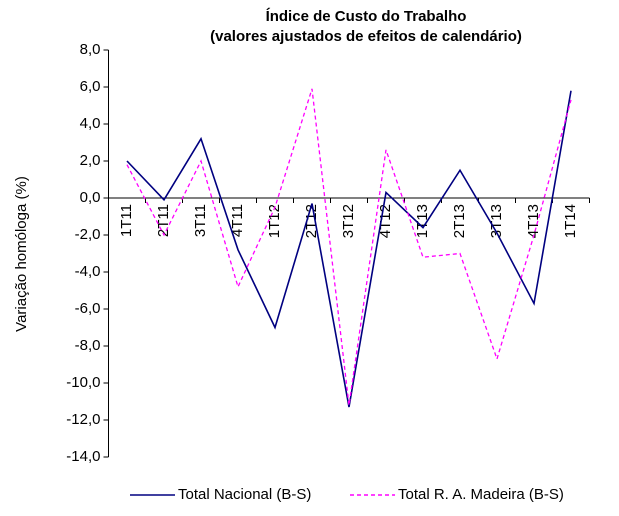 The height and width of the screenshot is (516, 619). What do you see at coordinates (88, 308) in the screenshot?
I see `y-tick-label: -6,0` at bounding box center [88, 308].